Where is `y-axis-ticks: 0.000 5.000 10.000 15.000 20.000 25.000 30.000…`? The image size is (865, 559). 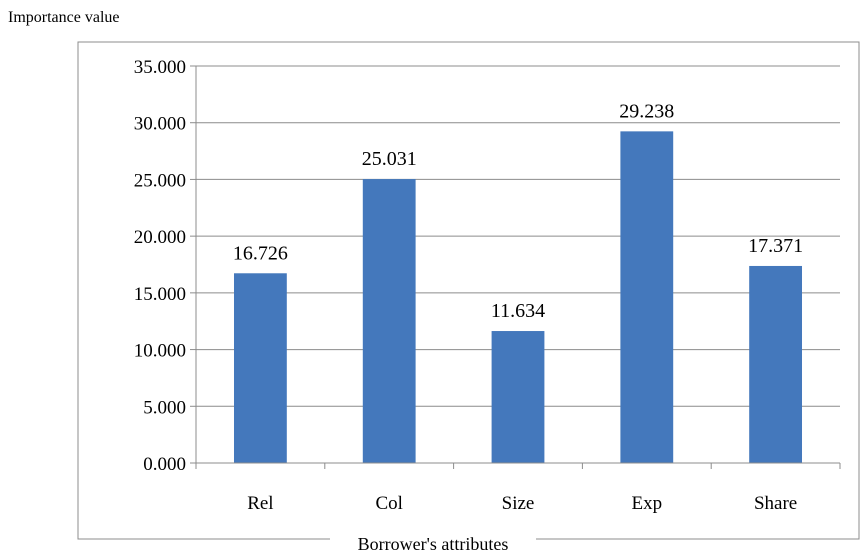 y-axis-ticks: 0.000 5.000 10.000 15.000 20.000 25.000 30.000… is located at coordinates (165, 266).